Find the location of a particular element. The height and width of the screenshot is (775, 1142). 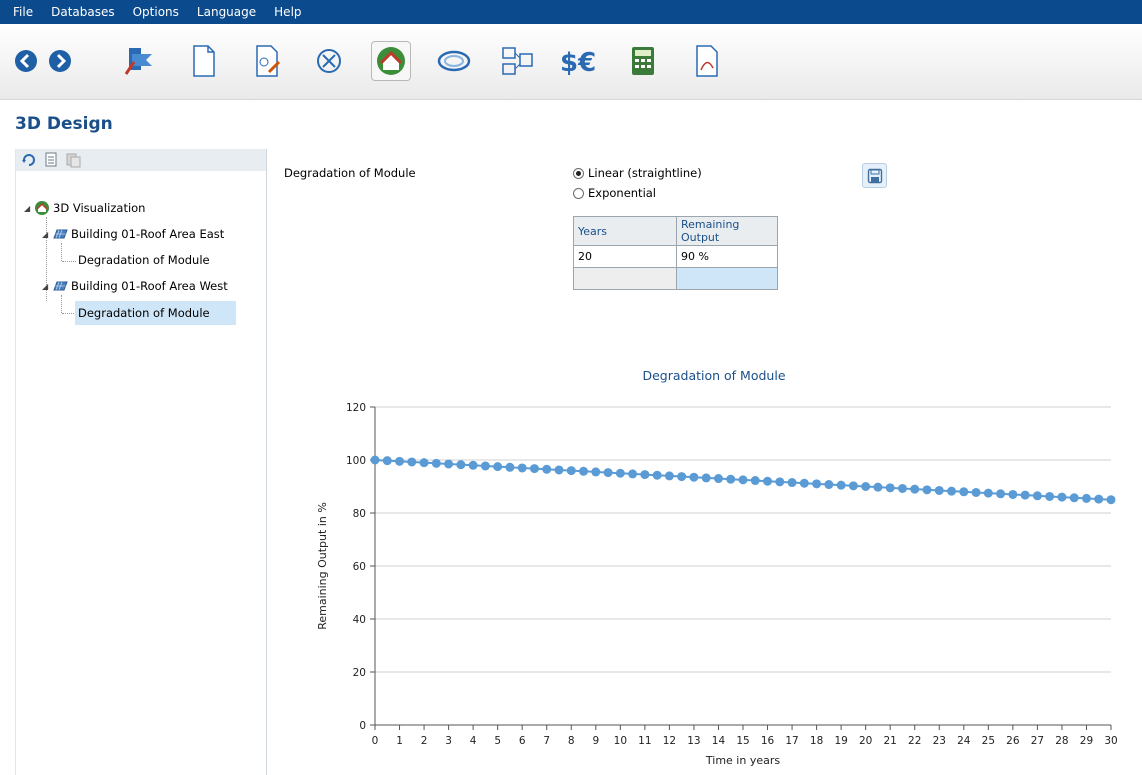

calculator-icon is located at coordinates (643, 61).